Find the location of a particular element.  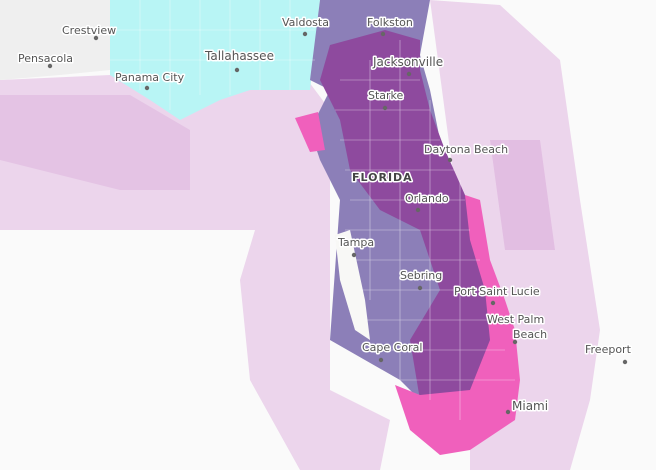

place-label: Tallahassee is located at coordinates (239, 56).